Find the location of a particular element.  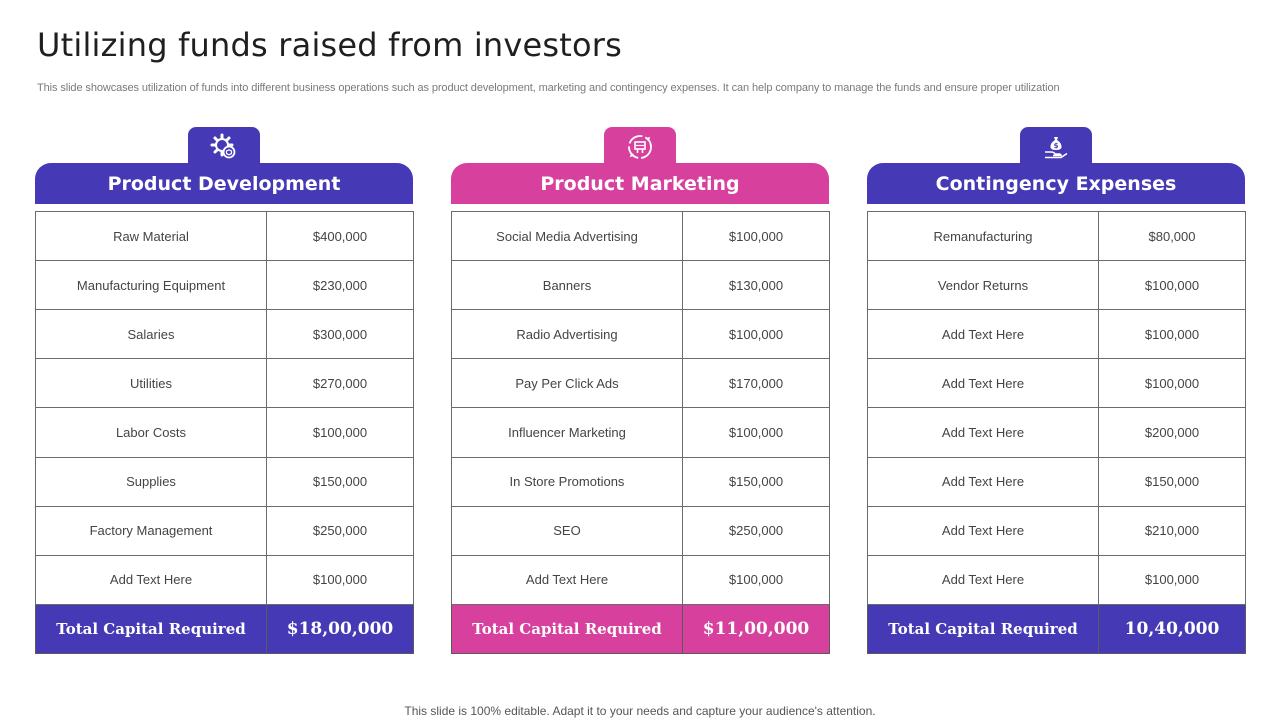

row-value: $130,000 is located at coordinates (756, 285).